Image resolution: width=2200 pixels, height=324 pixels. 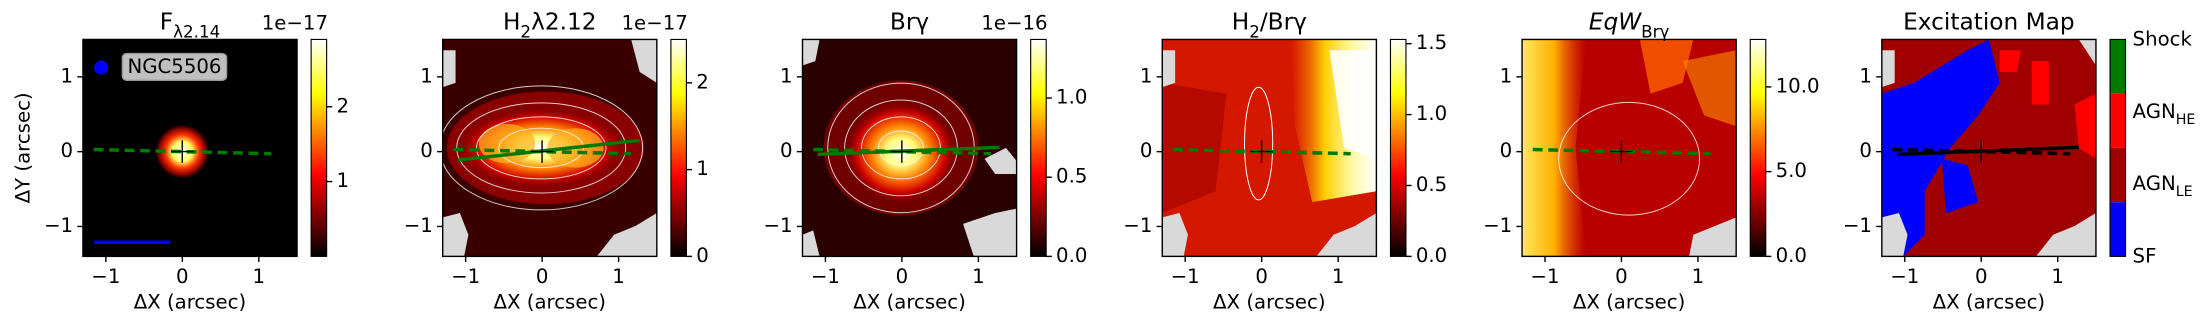 What do you see at coordinates (2186, 120) in the screenshot?
I see `colorbar-class-label-part: HE` at bounding box center [2186, 120].